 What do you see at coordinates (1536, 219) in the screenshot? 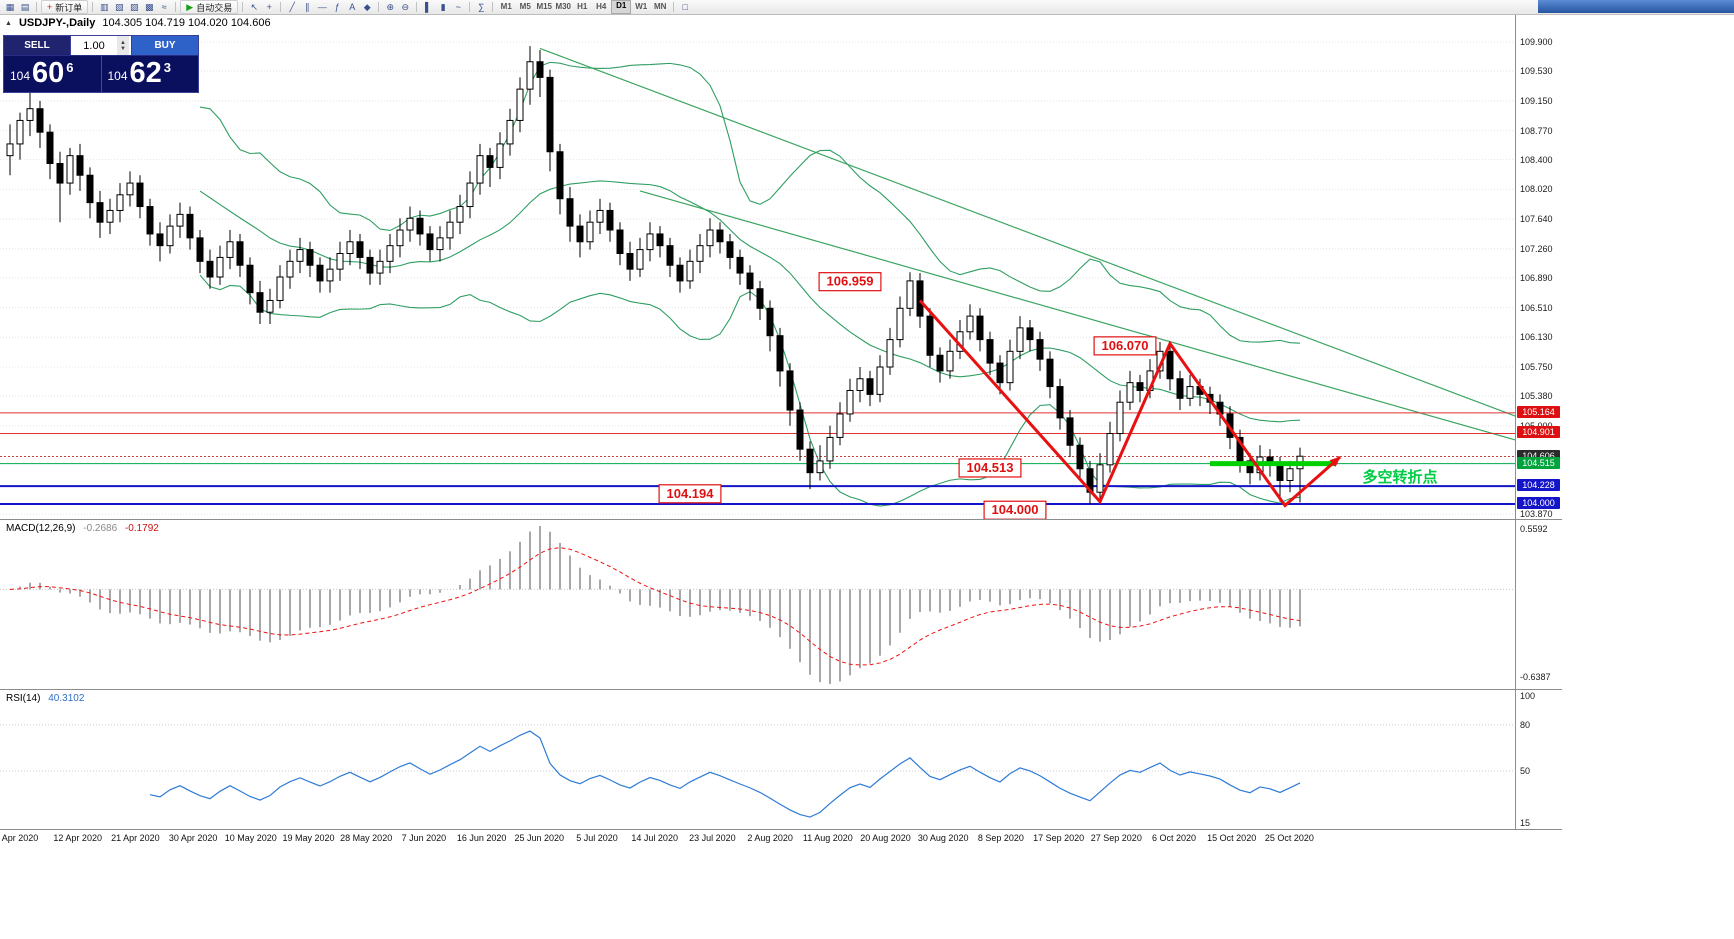
I see `price-axis-label: 107.640` at bounding box center [1536, 219].